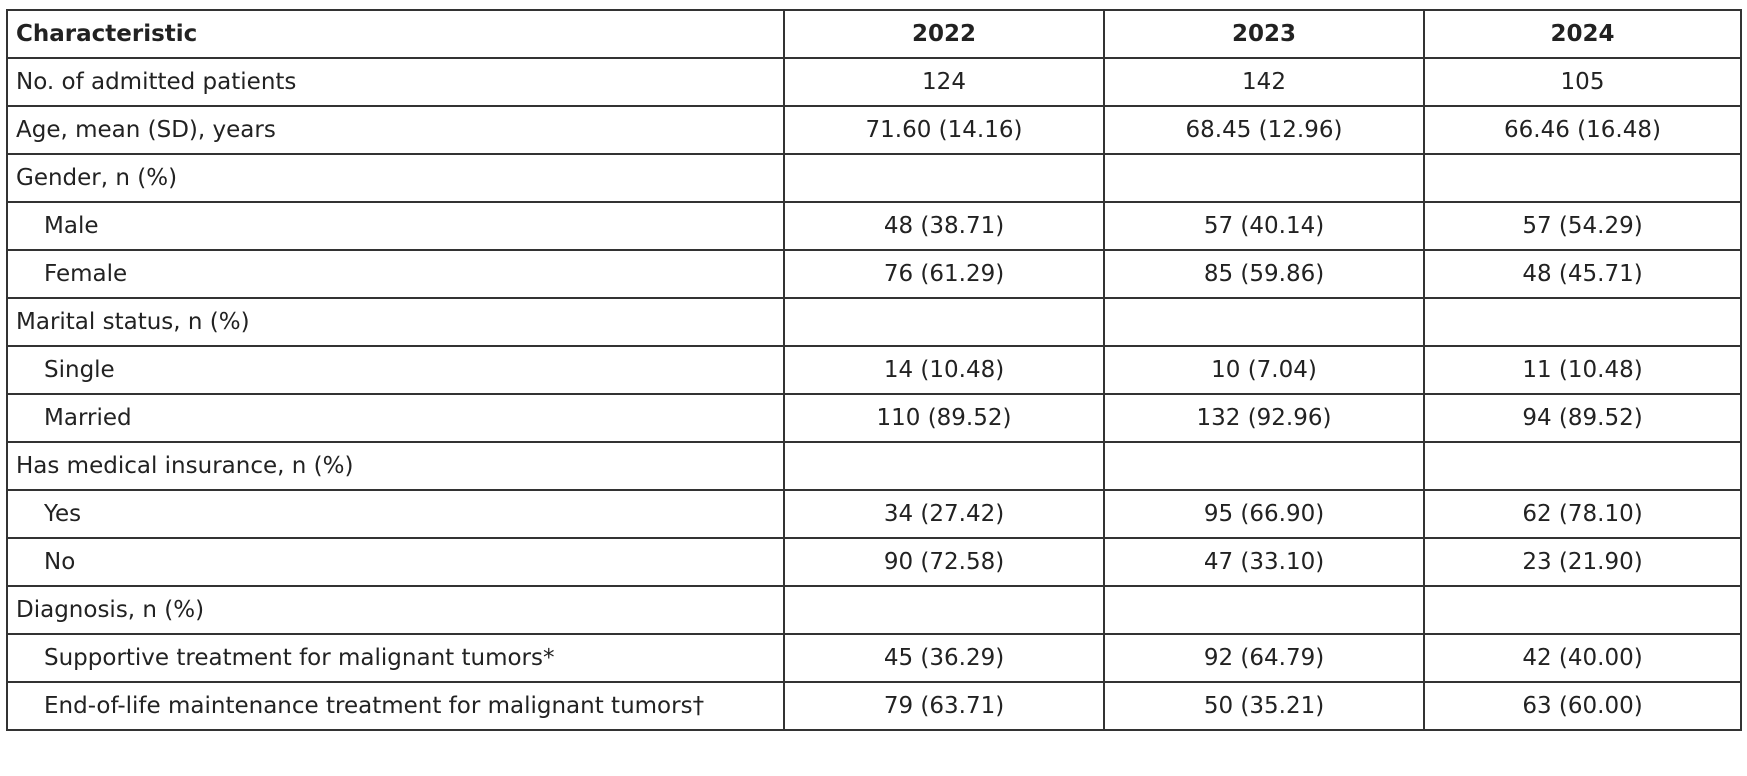 The height and width of the screenshot is (776, 1747). I want to click on value-cell: 105, so click(1582, 82).